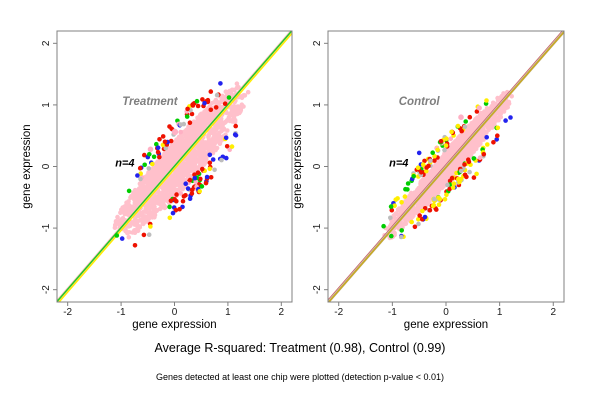 This screenshot has width=600, height=400. Describe the element at coordinates (124, 164) in the screenshot. I see `n-label: n=4` at that location.